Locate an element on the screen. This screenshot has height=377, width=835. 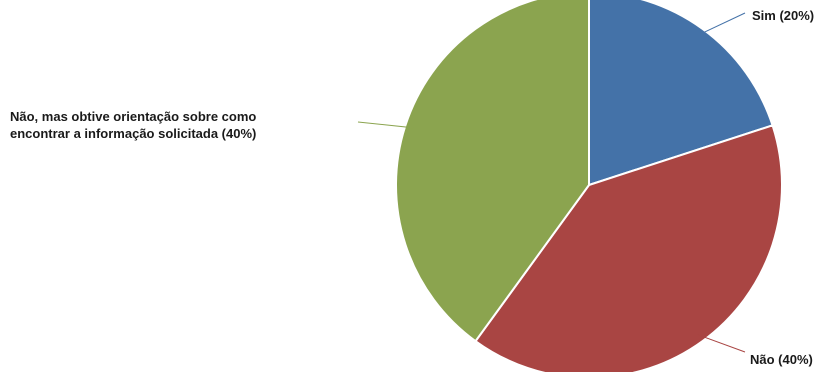
slice-label-nao: Não (40%) is located at coordinates (781, 359).